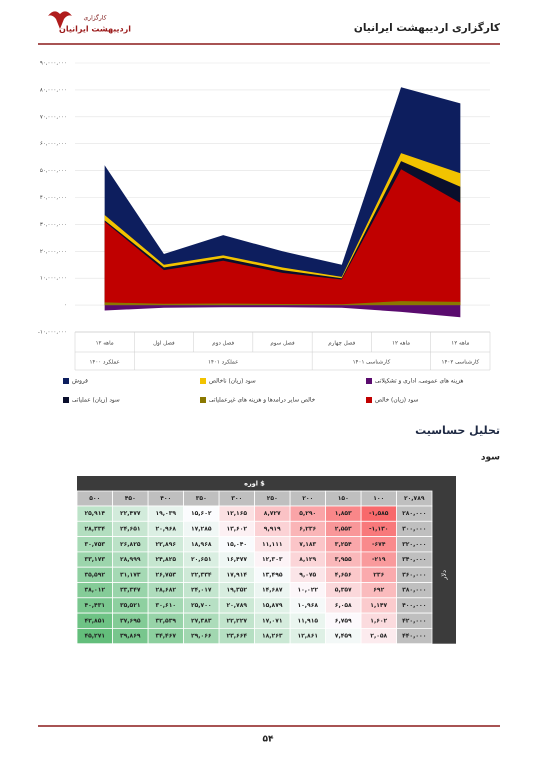 The image size is (537, 758). Describe the element at coordinates (490, 458) in the screenshot. I see `subsection-title: سود` at that location.